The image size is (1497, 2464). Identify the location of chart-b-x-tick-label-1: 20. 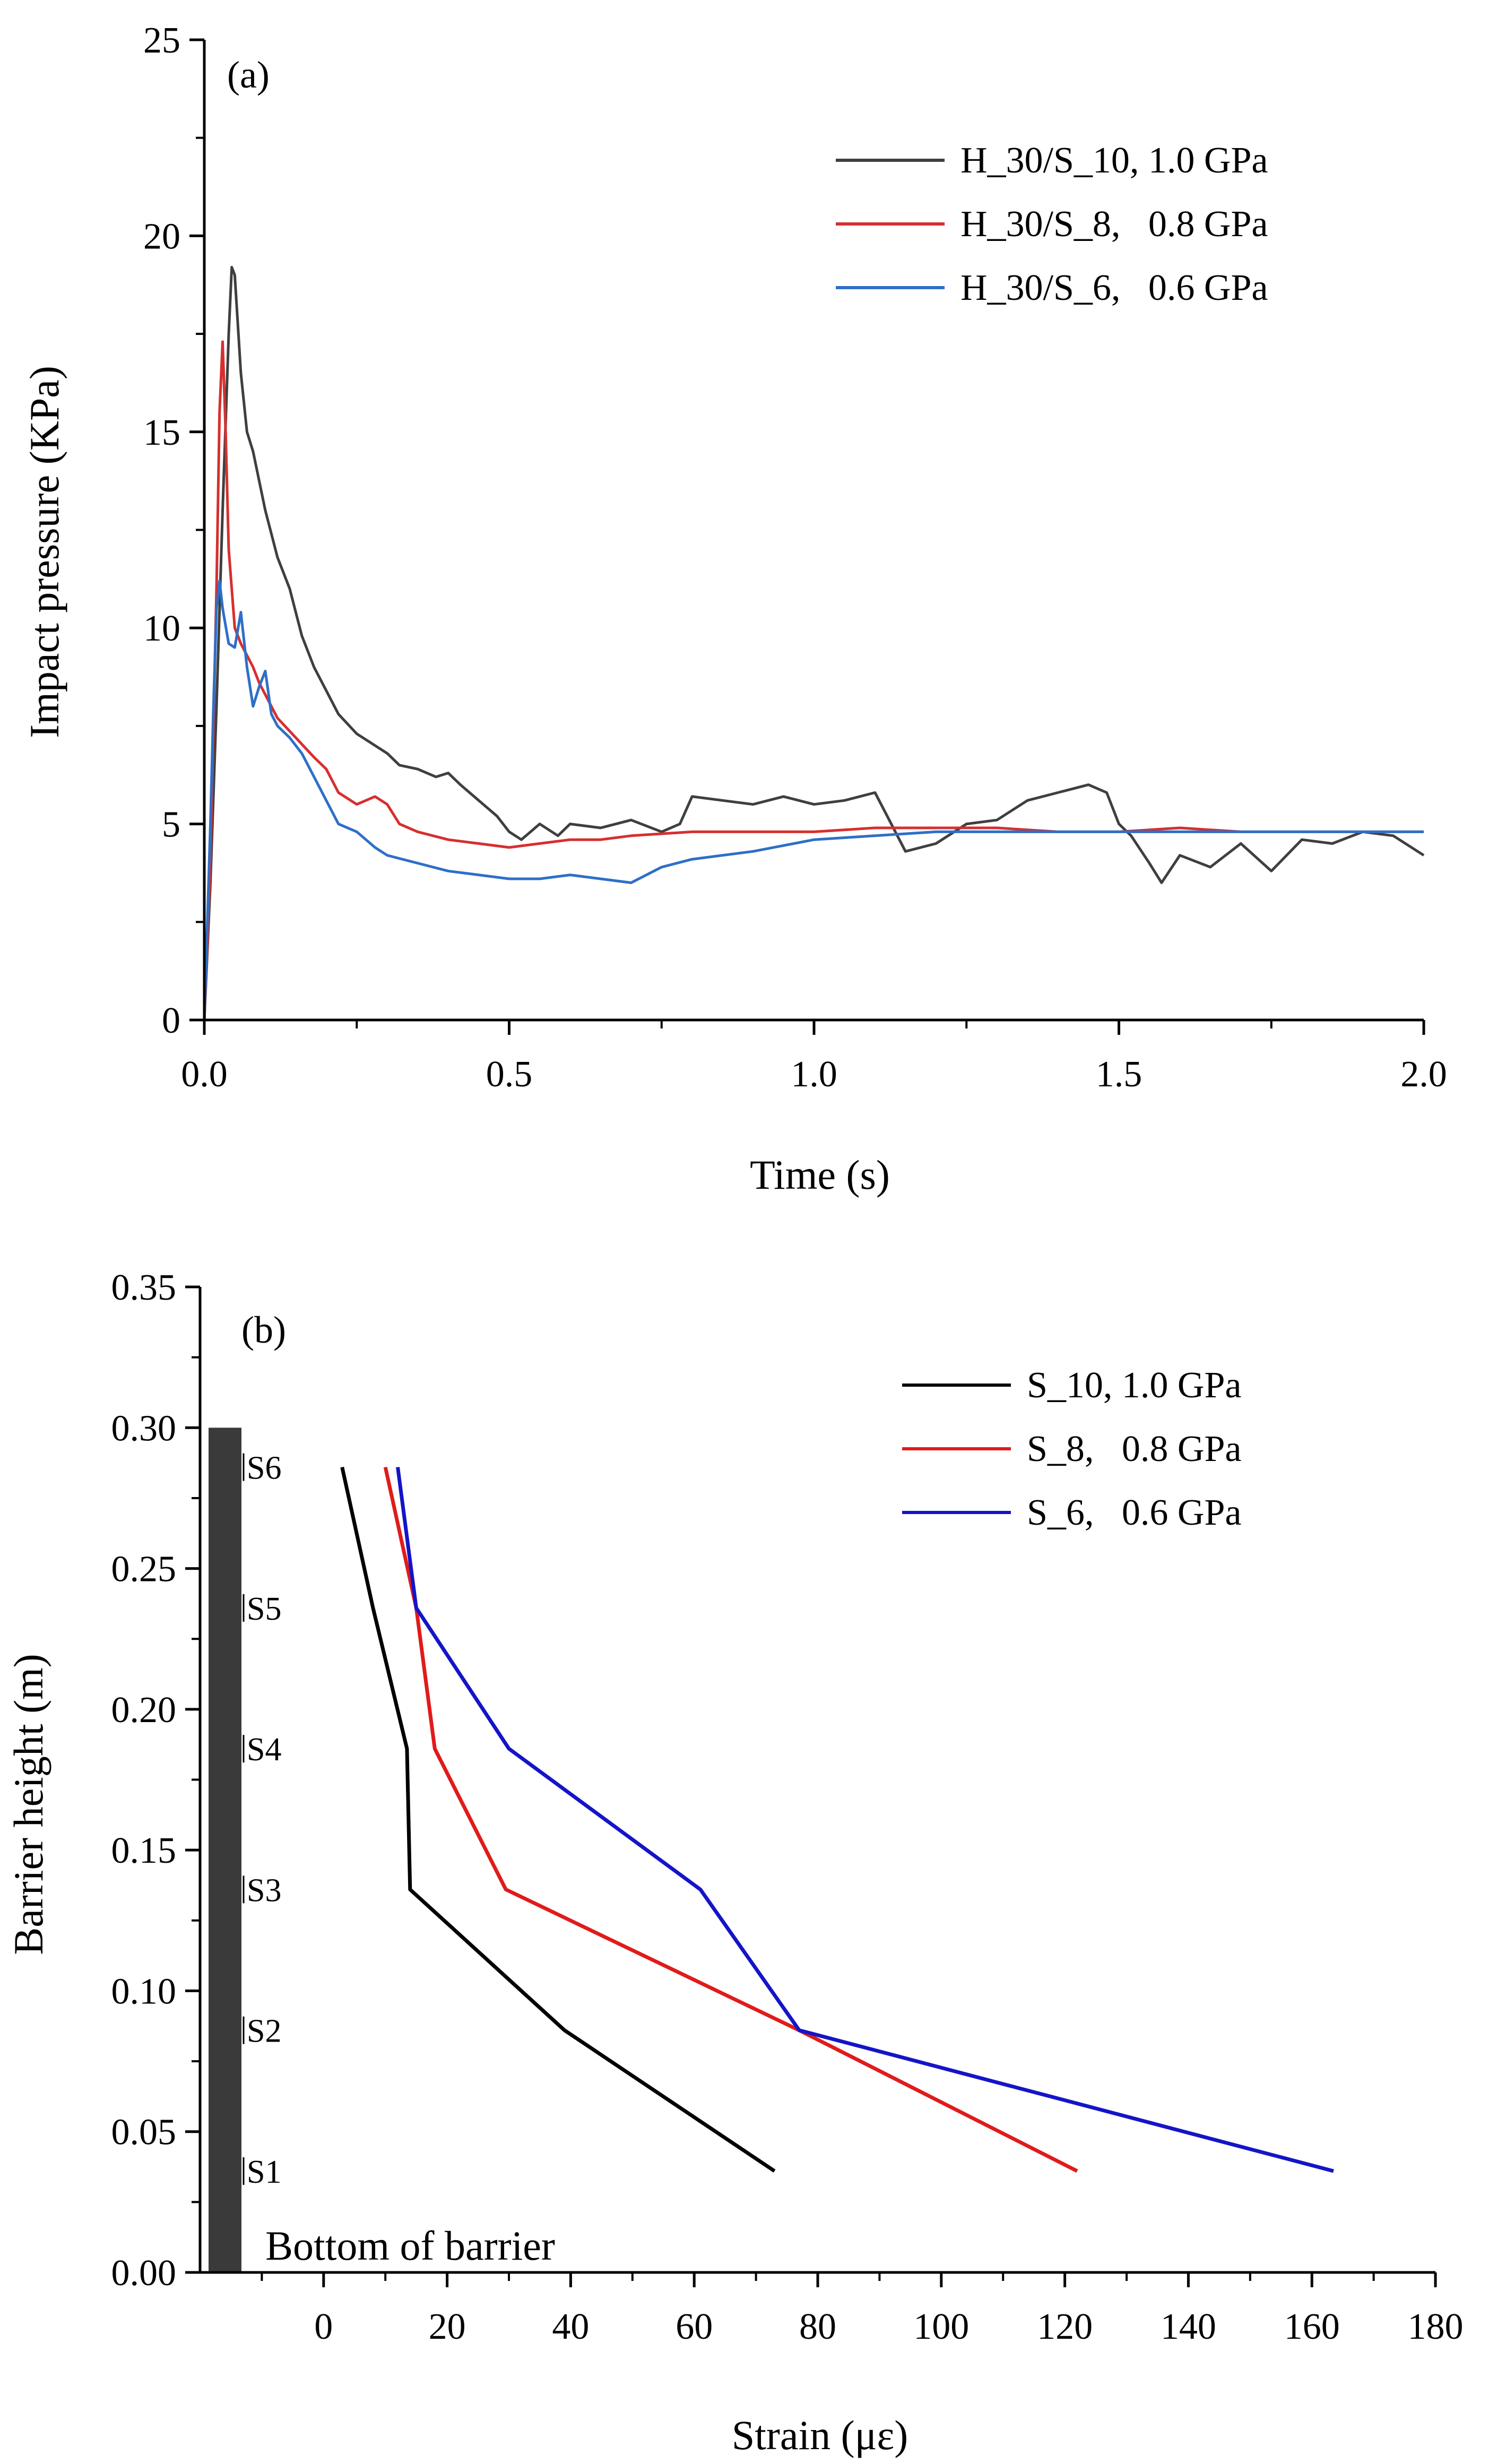
(447, 2327).